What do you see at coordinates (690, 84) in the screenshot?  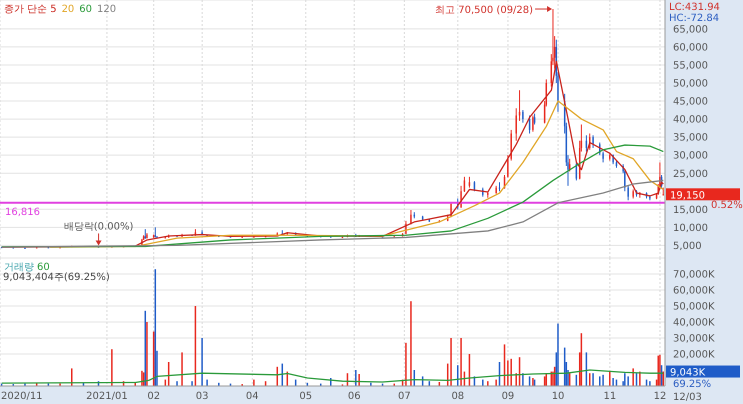 I see `y-tick-label: 50,000` at bounding box center [690, 84].